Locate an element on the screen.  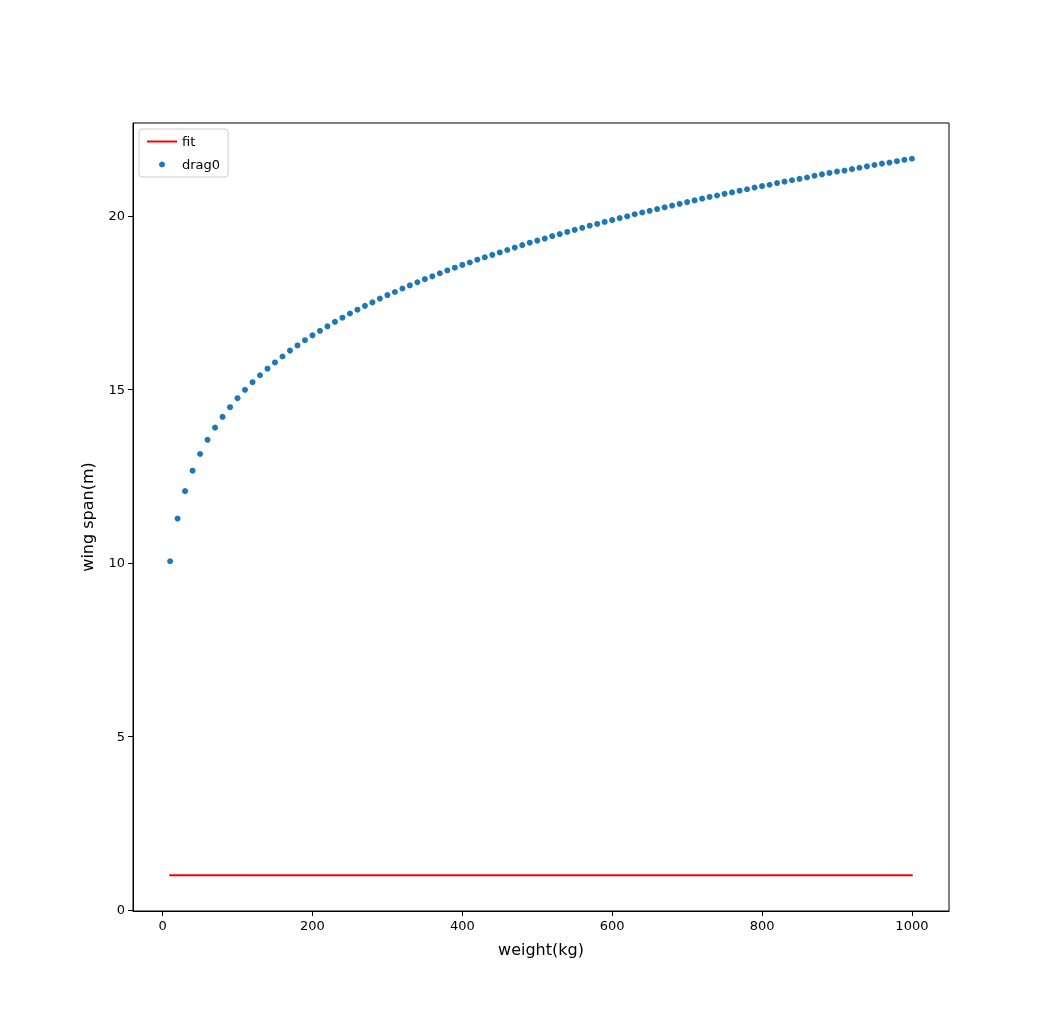
x-axis-title: weight(kg) is located at coordinates (541, 949).